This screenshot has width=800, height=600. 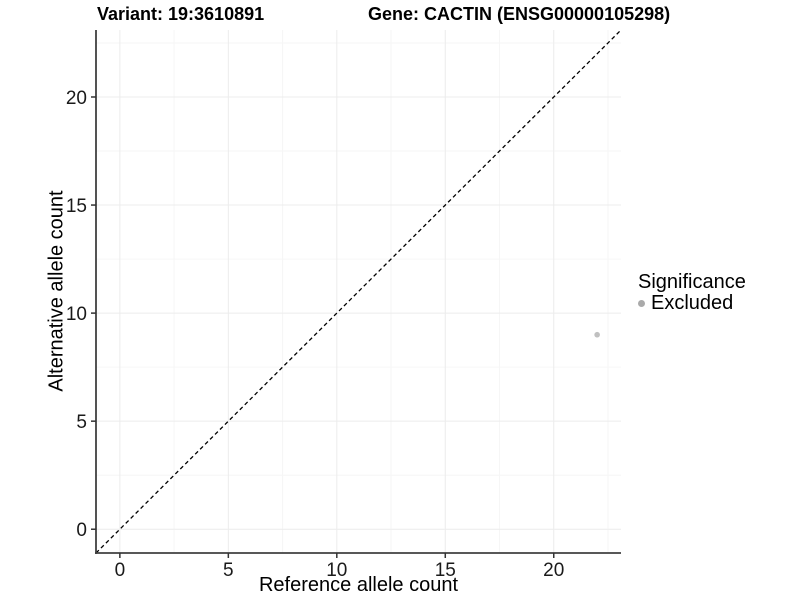 What do you see at coordinates (336, 570) in the screenshot?
I see `x-tick-label: 10` at bounding box center [336, 570].